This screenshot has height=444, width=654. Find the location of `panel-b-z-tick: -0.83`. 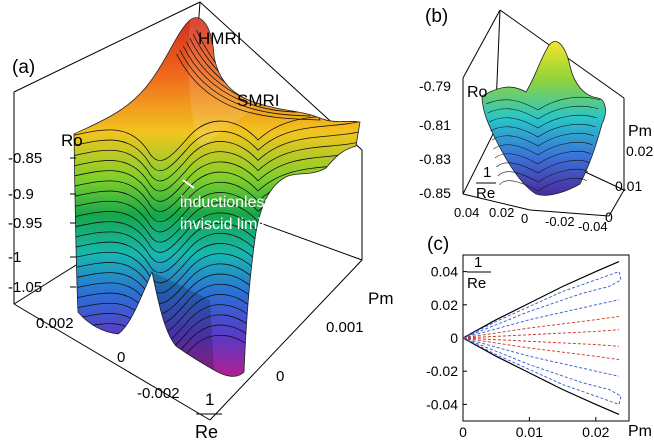

panel-b-z-tick: -0.83 is located at coordinates (435, 159).